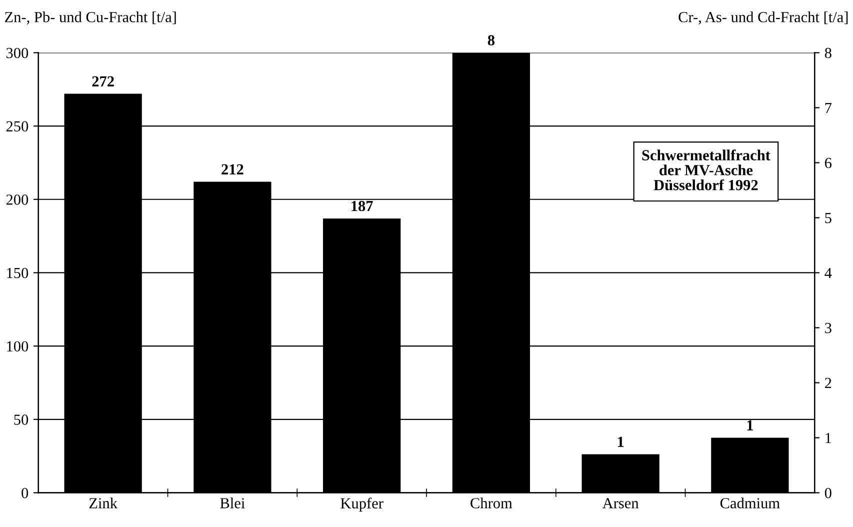  Describe the element at coordinates (491, 40) in the screenshot. I see `data-label: 8` at that location.